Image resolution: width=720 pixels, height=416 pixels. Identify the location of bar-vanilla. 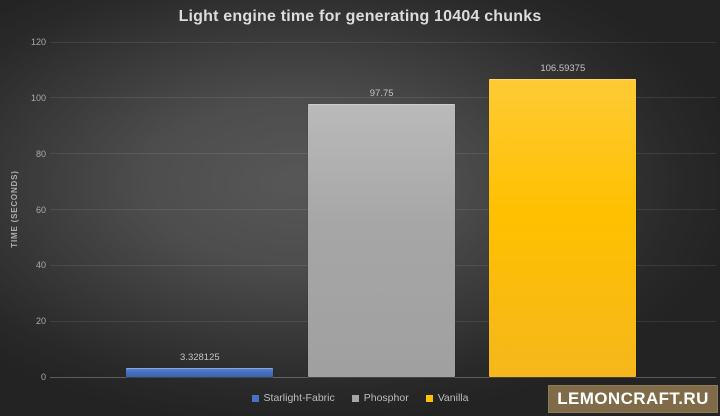
(563, 228).